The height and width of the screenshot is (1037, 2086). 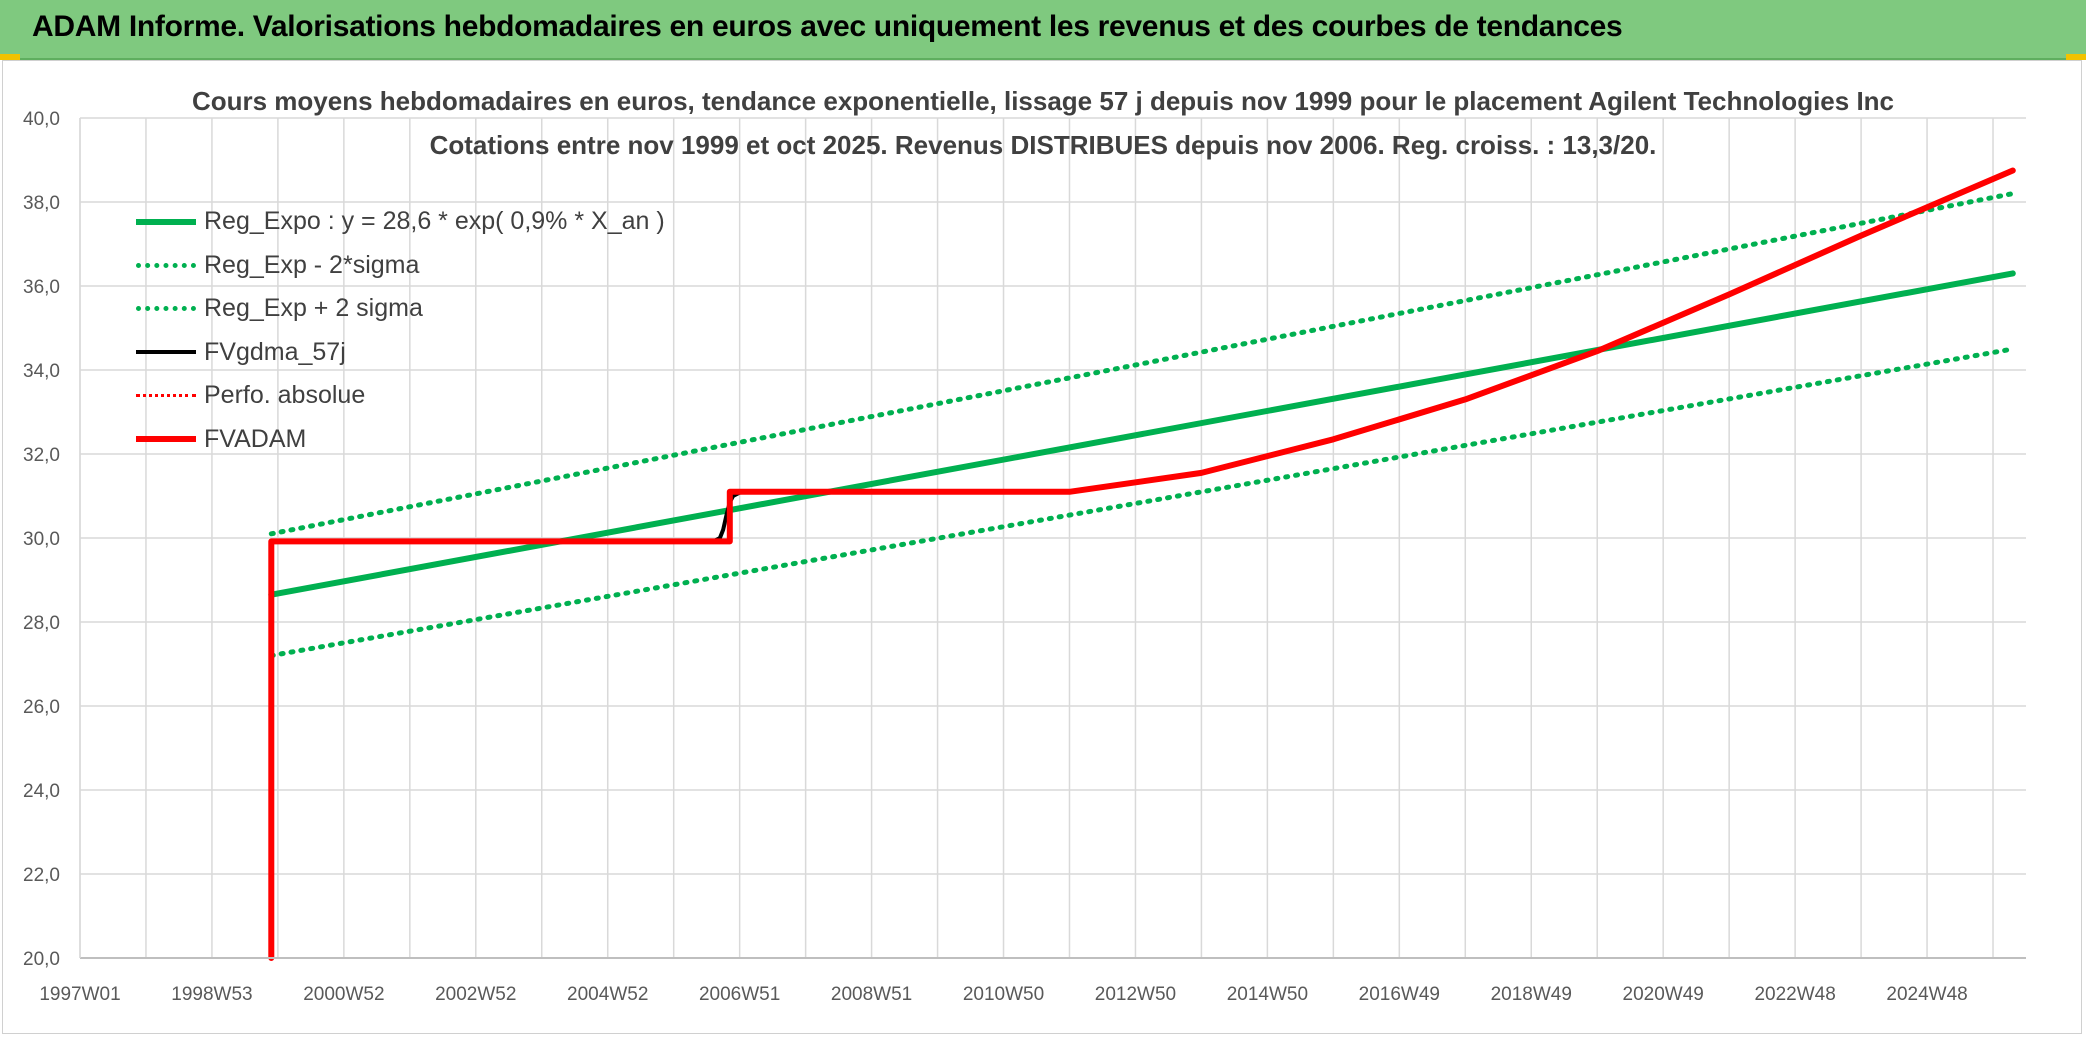 I want to click on y-tick-label: 36,0, so click(x=41, y=287).